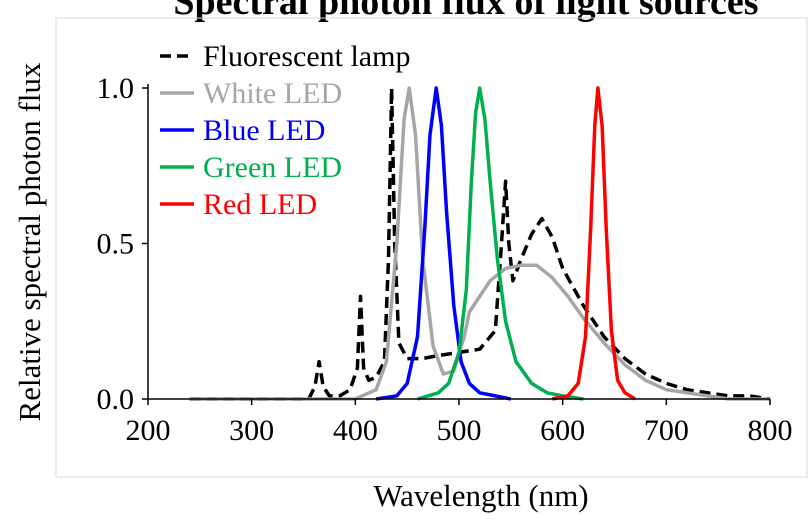 This screenshot has height=523, width=809. Describe the element at coordinates (443, 243) in the screenshot. I see `series-line-blue-led` at that location.